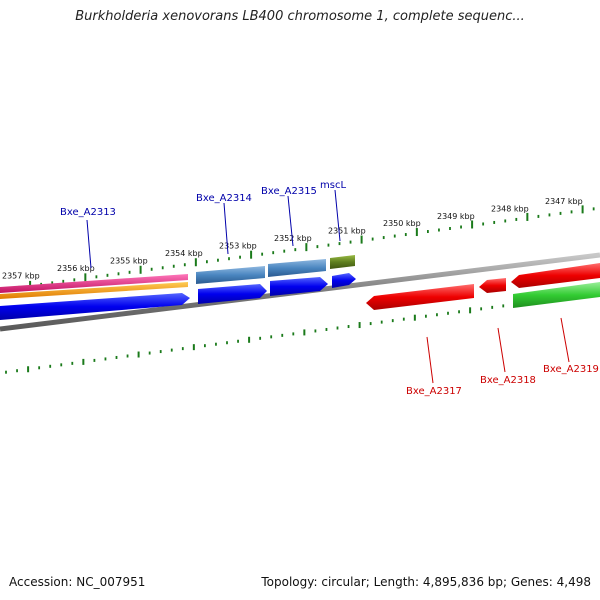 The width and height of the screenshot is (600, 600). Describe the element at coordinates (224, 198) in the screenshot. I see `svg-text: Bxe_A2314` at that location.